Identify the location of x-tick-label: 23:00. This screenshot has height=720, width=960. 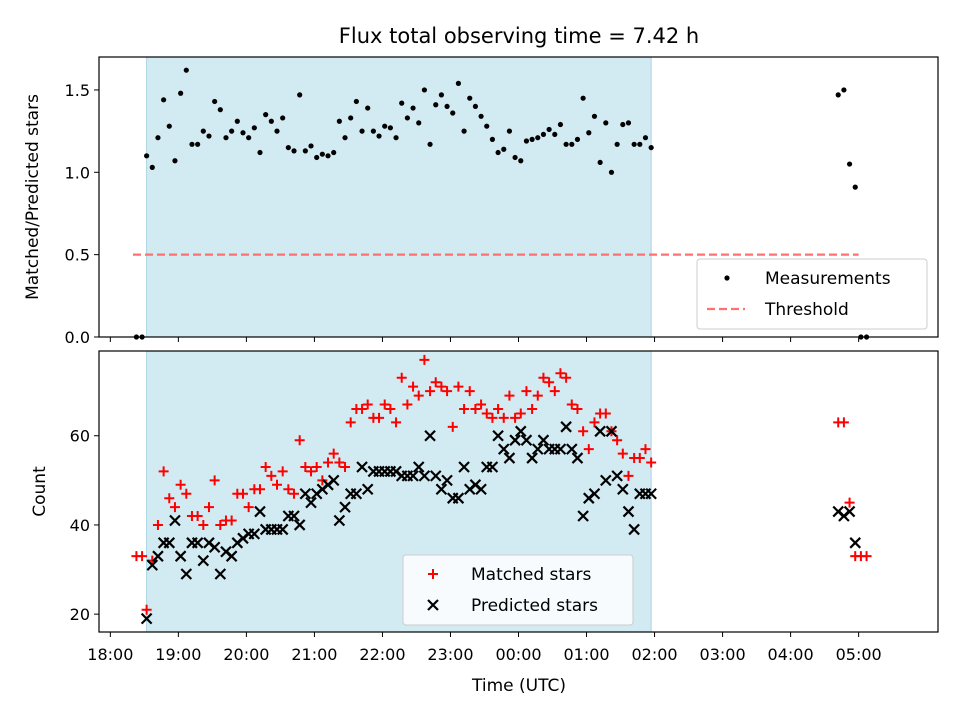
(450, 654).